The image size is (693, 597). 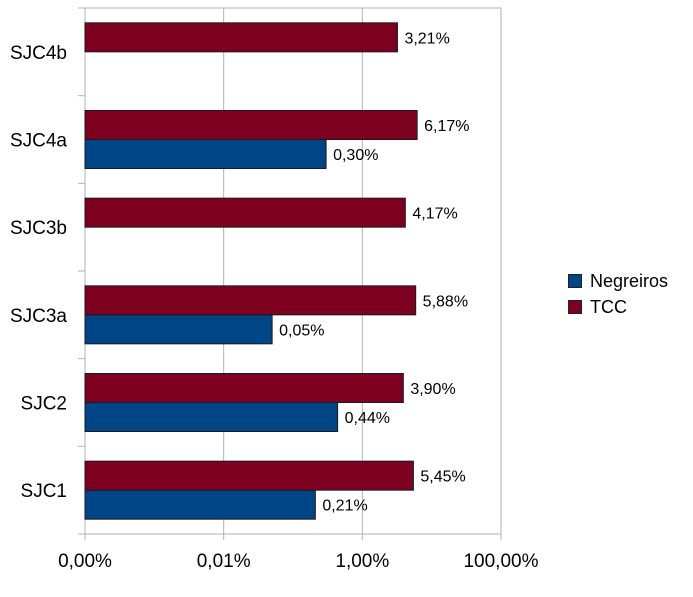 I want to click on data-label: 0,05%, so click(x=301, y=330).